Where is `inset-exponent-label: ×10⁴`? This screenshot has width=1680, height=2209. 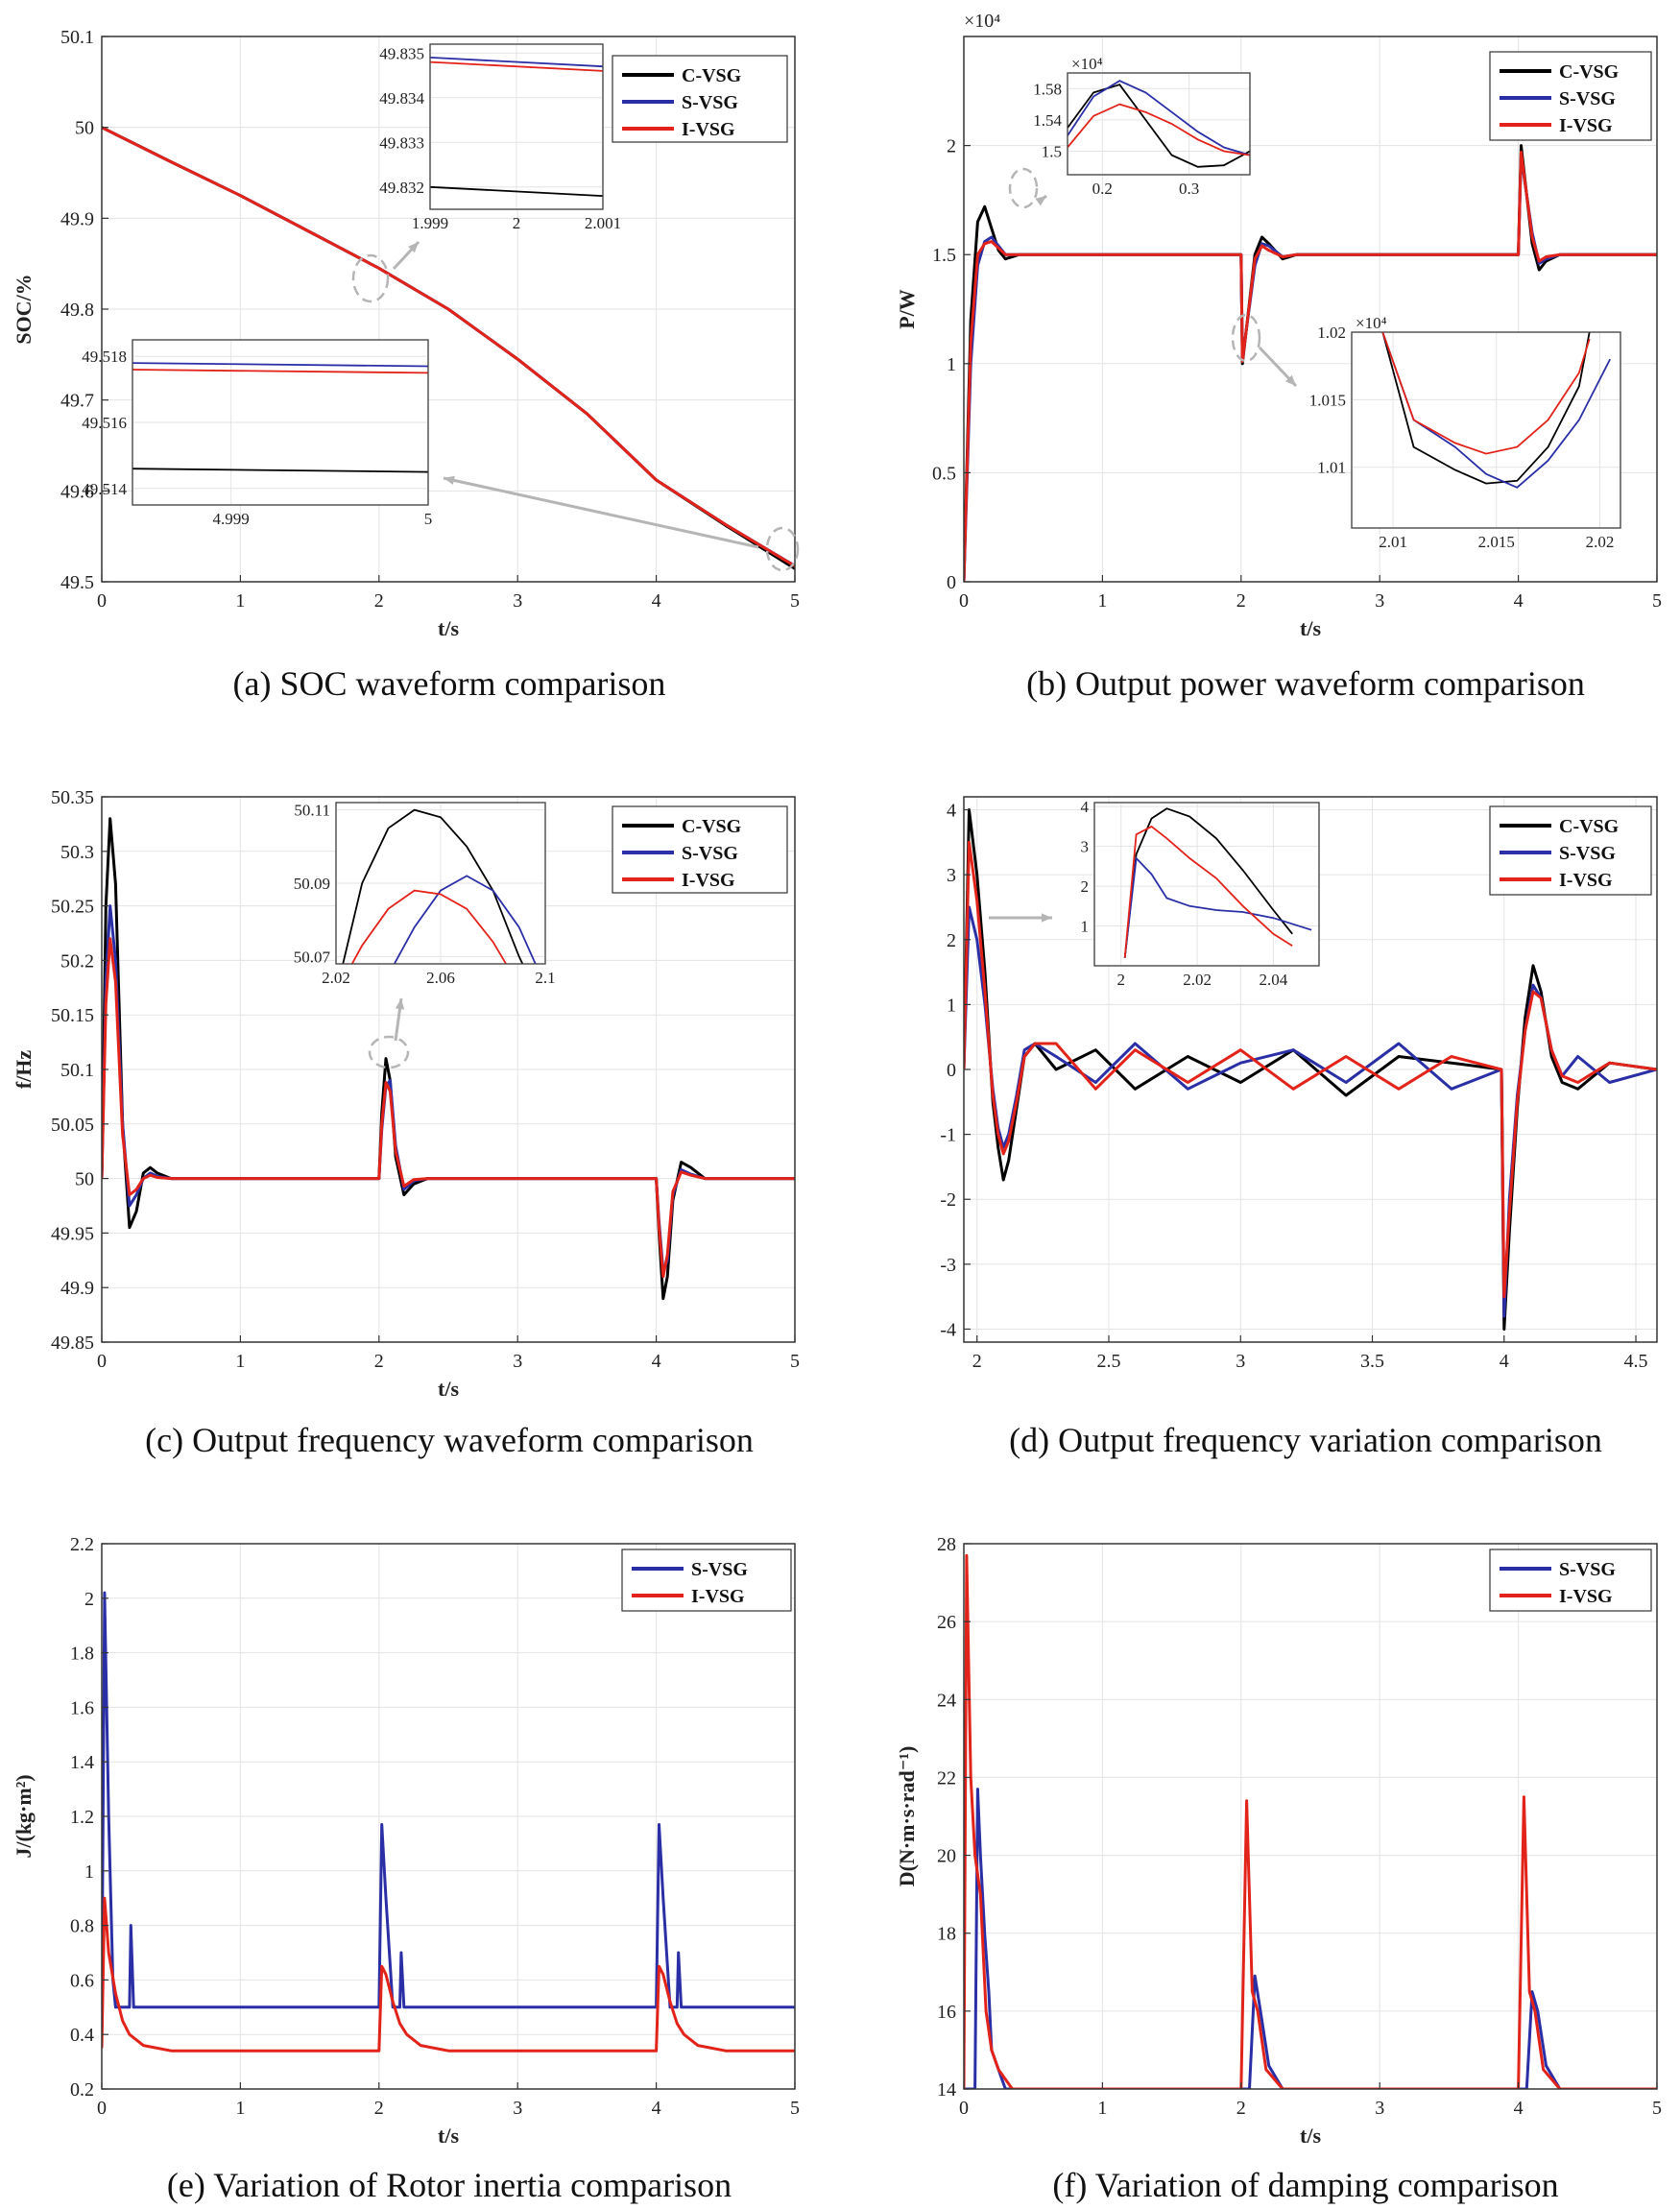 inset-exponent-label: ×10⁴ is located at coordinates (1087, 64).